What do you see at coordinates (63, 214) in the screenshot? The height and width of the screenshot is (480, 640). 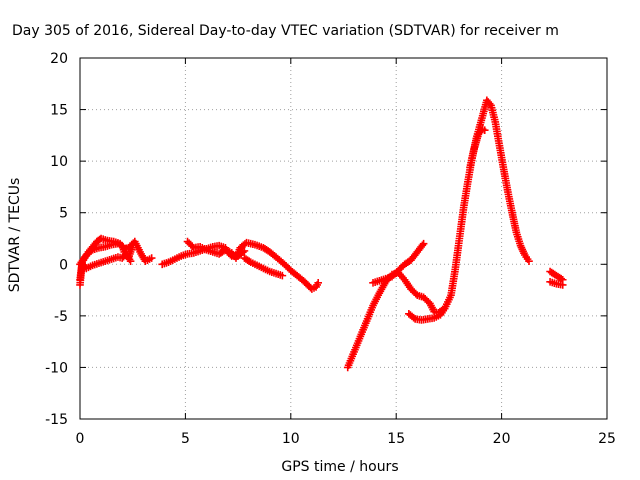 I see `y-tick-label: 5` at bounding box center [63, 214].